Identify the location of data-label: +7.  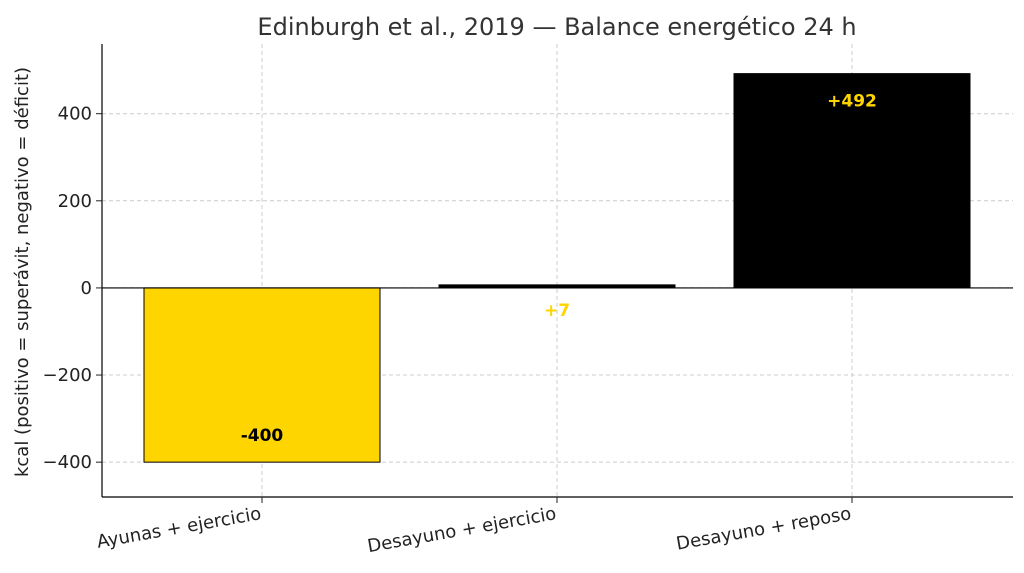
(557, 311).